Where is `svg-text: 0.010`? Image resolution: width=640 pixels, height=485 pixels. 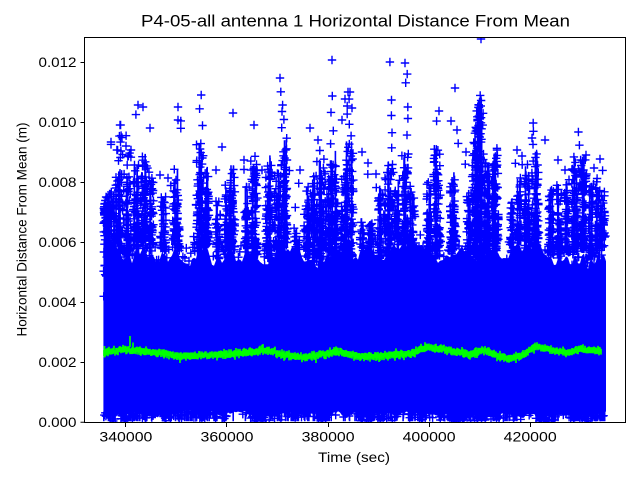
svg-text: 0.010 is located at coordinates (58, 122).